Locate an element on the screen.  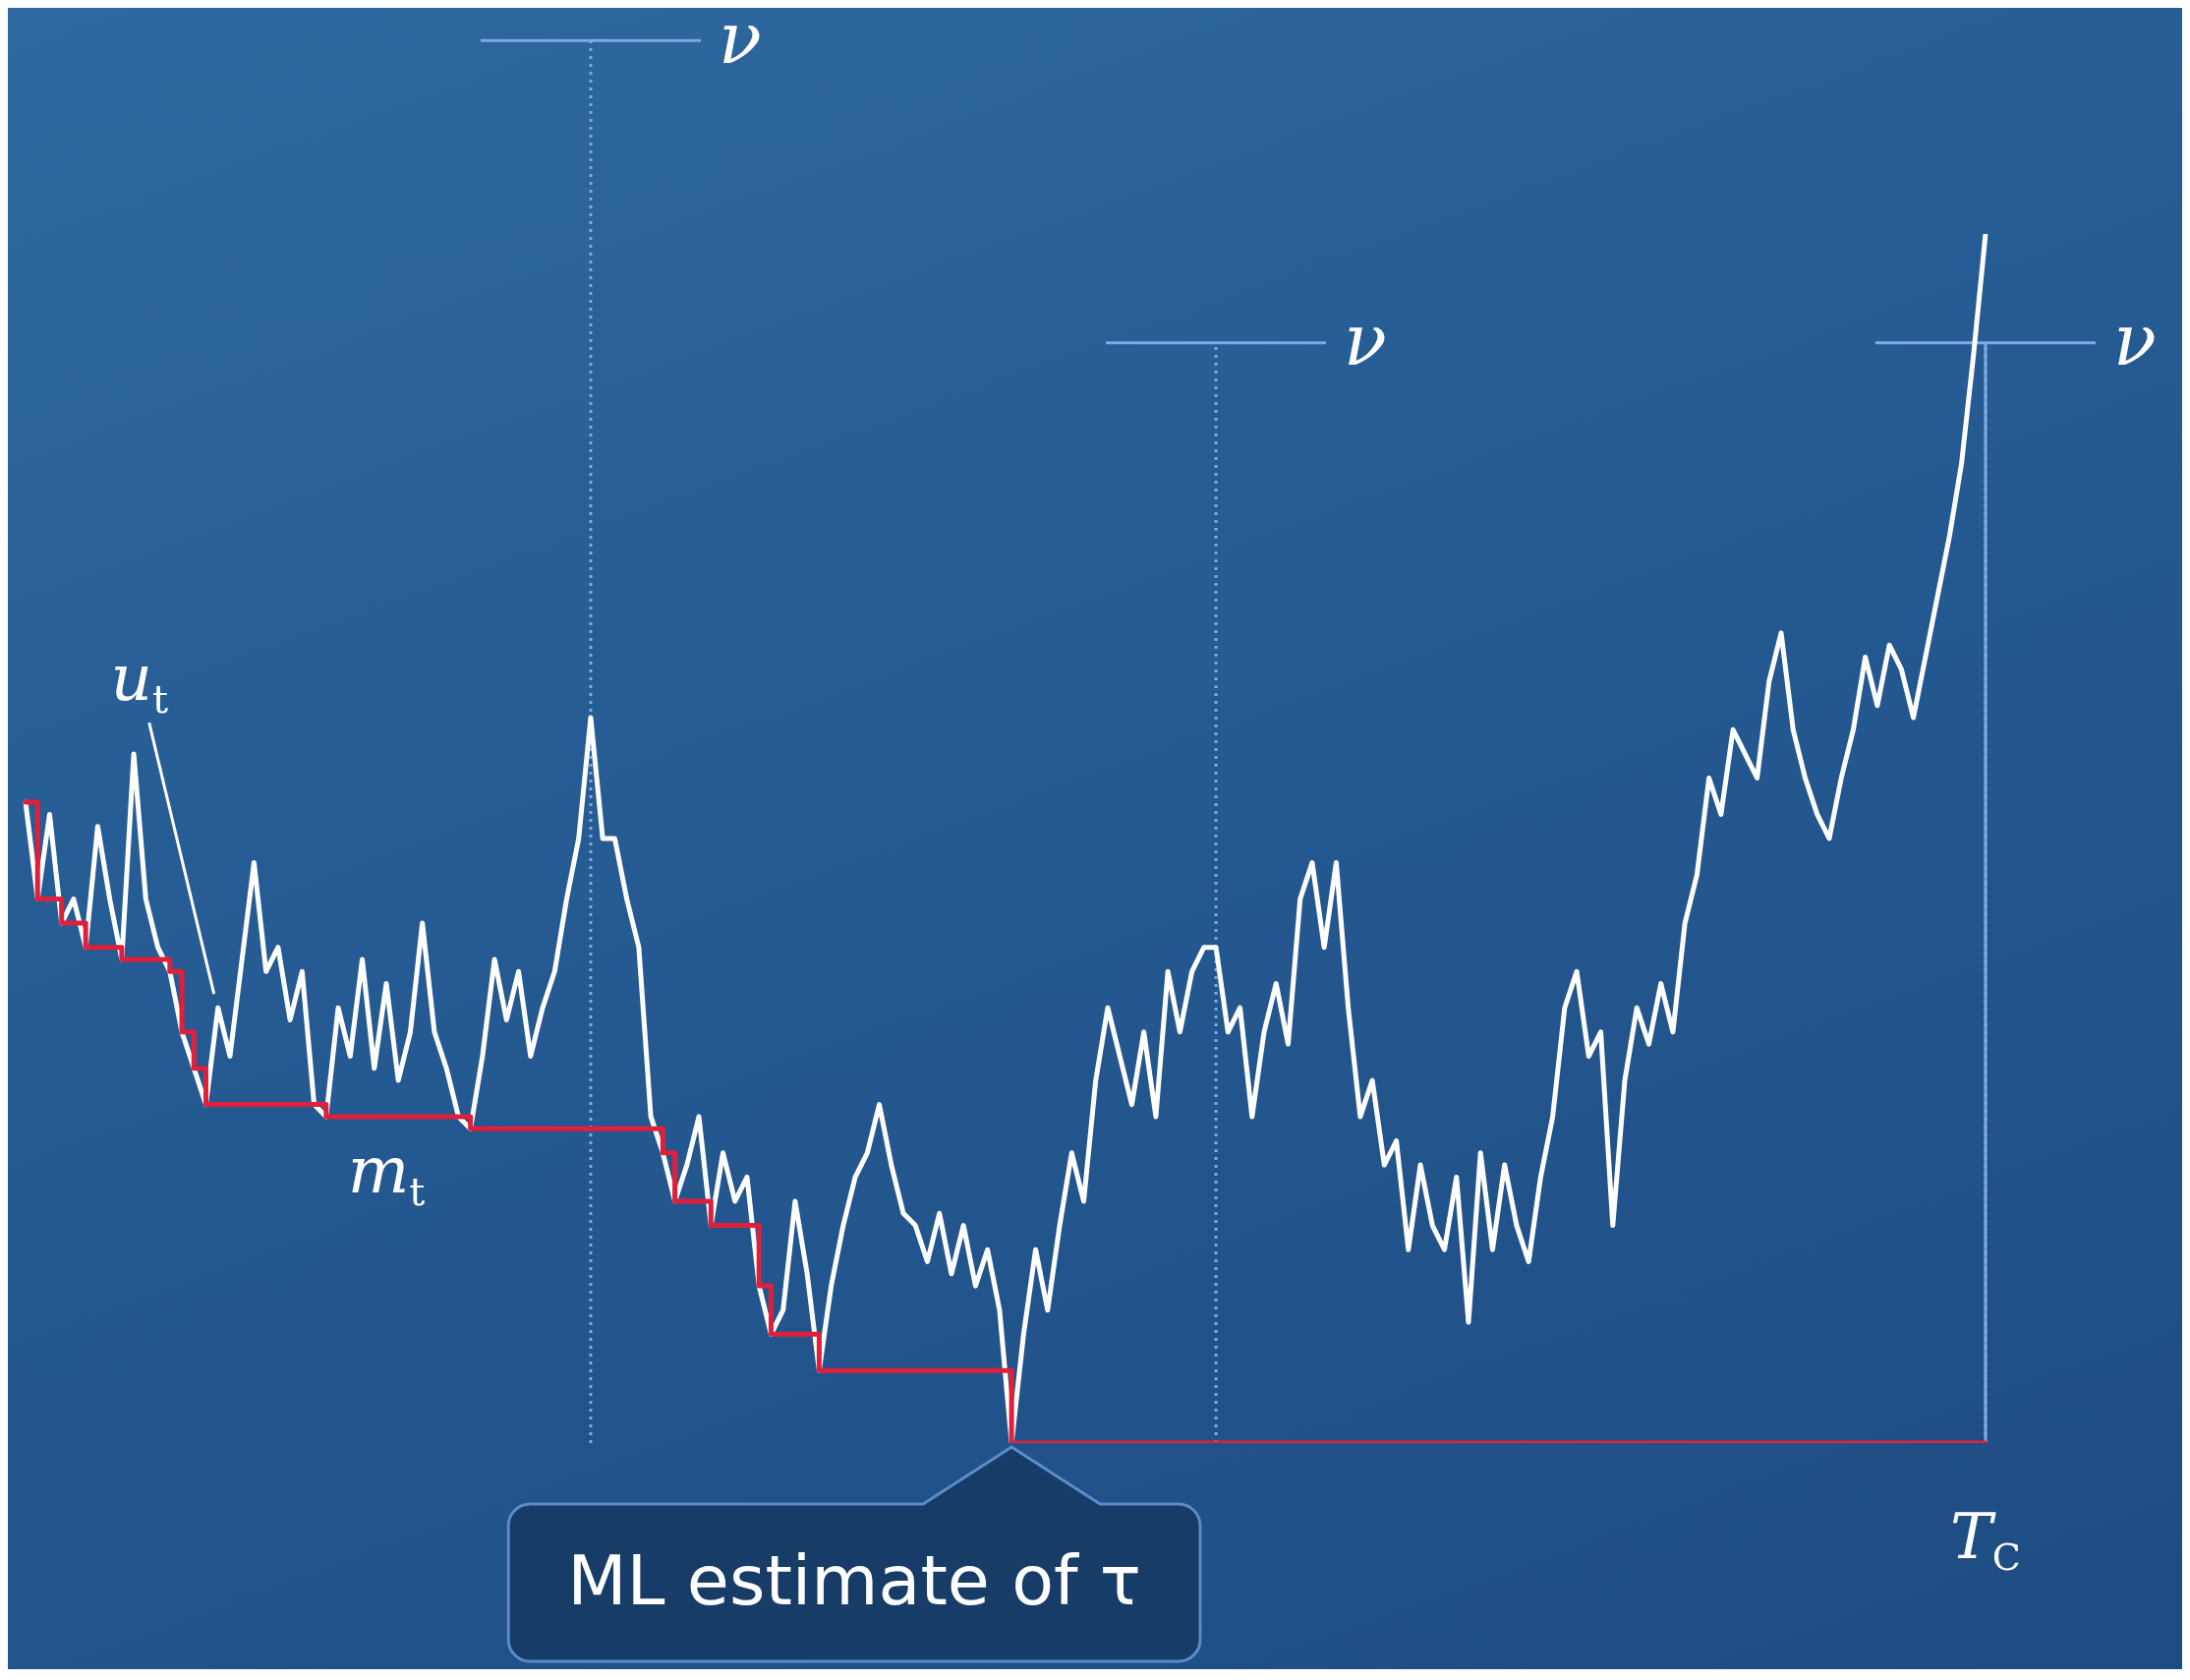
text: ML estimate of τ is located at coordinates (854, 1581).